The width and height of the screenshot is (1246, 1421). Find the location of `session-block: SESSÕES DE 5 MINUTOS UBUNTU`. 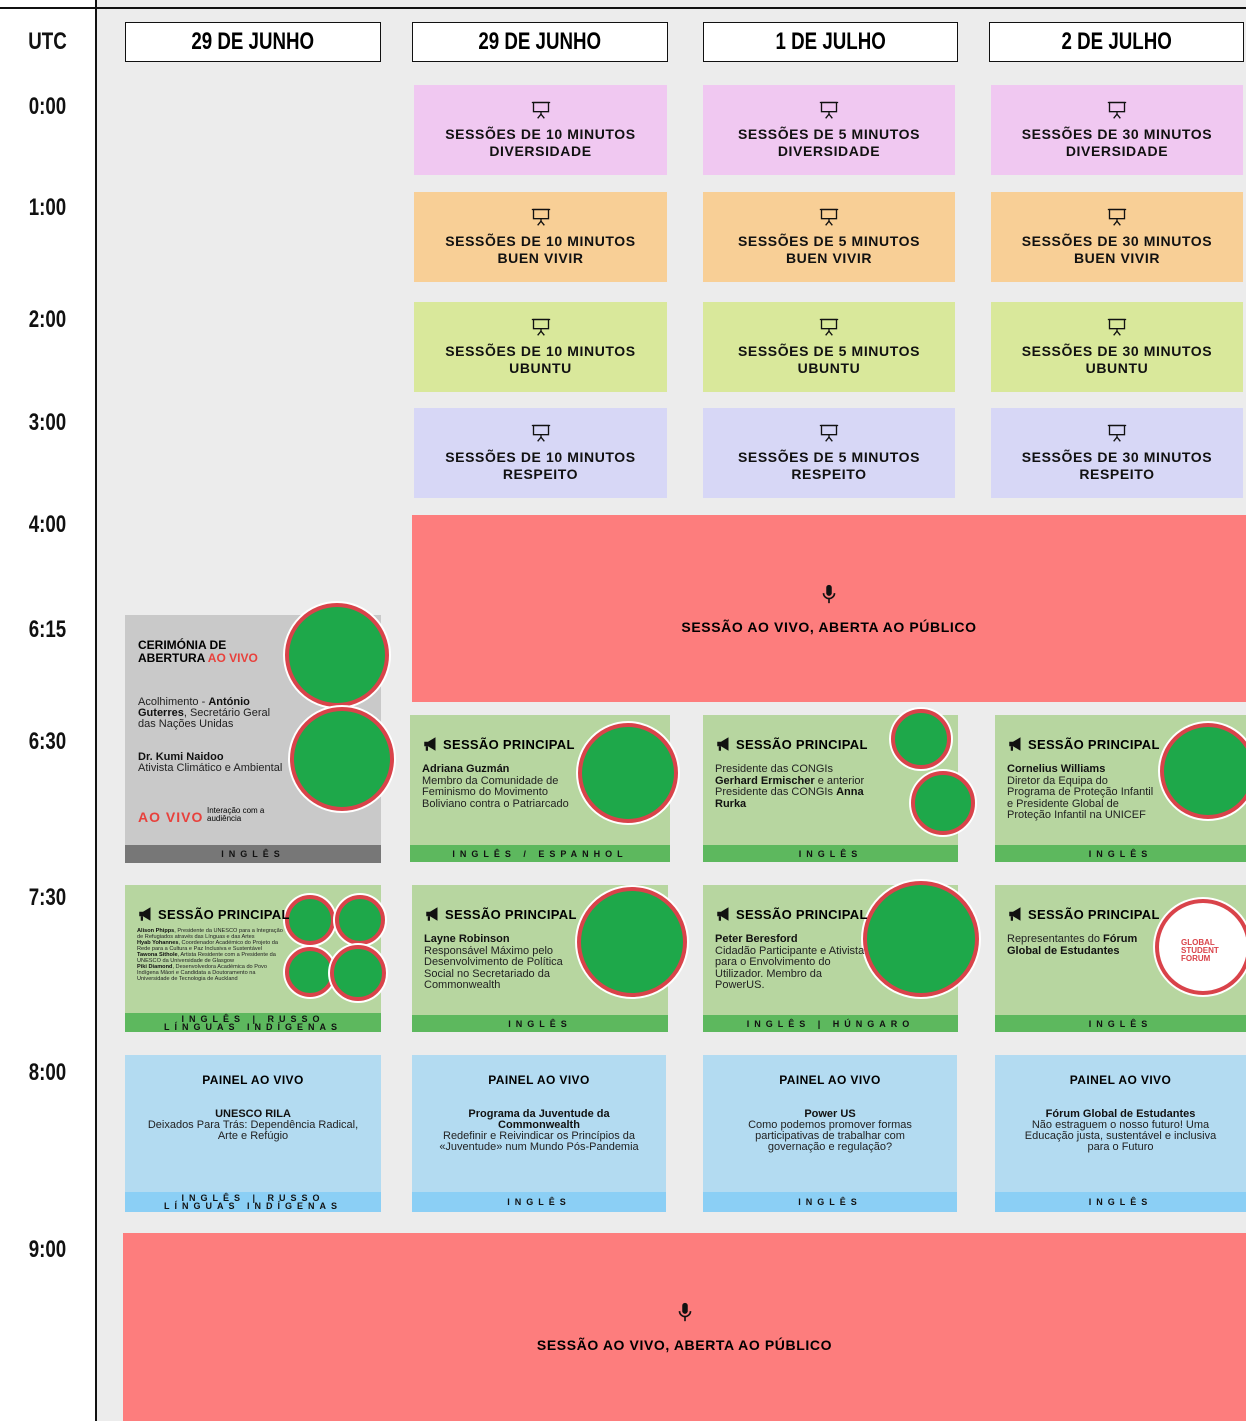

session-block: SESSÕES DE 5 MINUTOS UBUNTU is located at coordinates (829, 347).